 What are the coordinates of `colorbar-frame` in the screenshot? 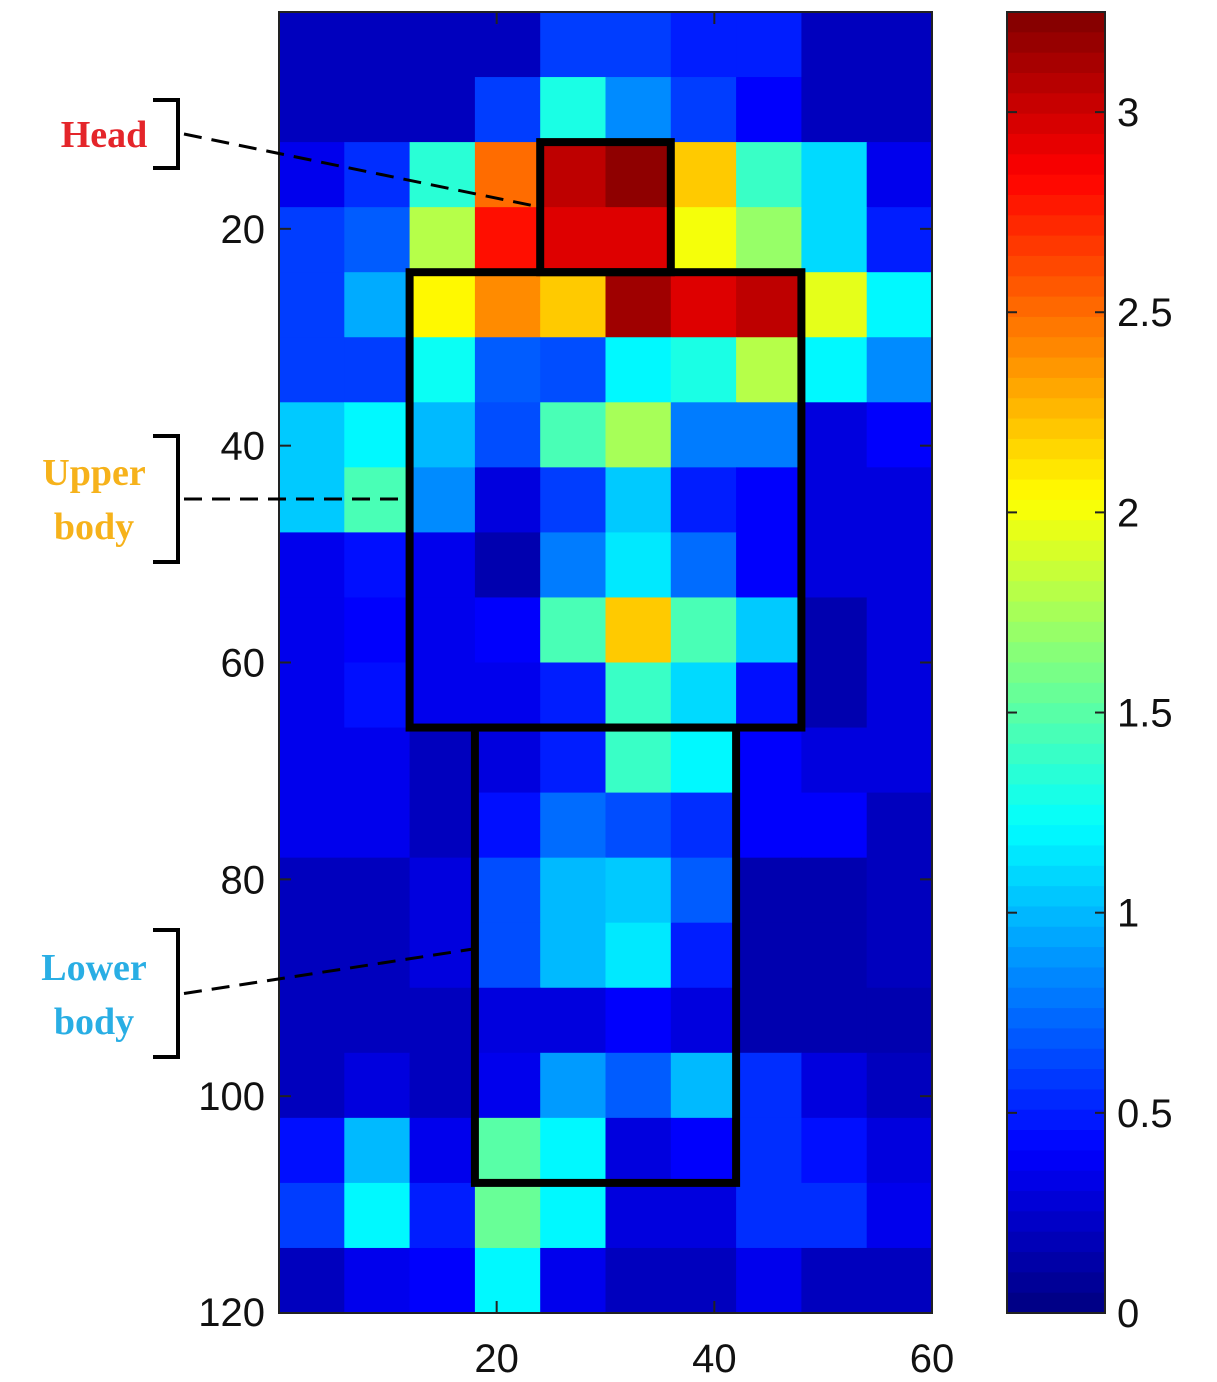 It's located at (1056, 662).